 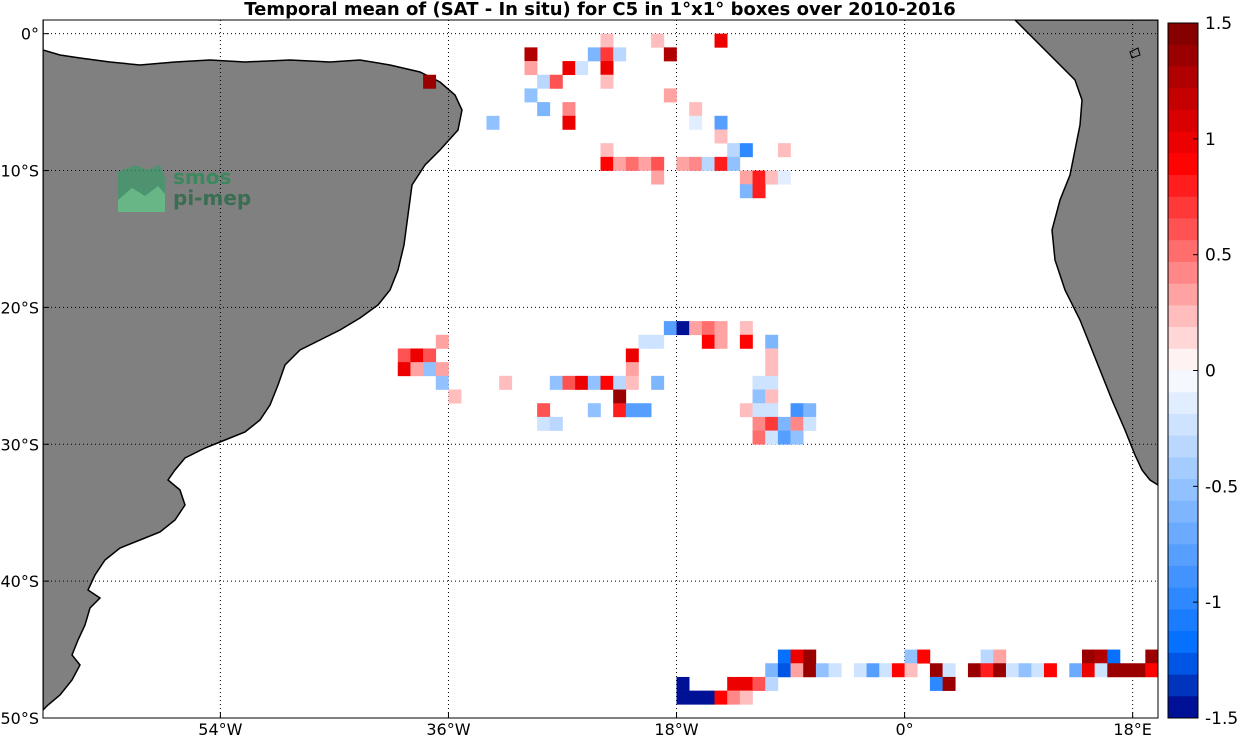 I want to click on y-tick-label: 40°S, so click(x=19, y=581).